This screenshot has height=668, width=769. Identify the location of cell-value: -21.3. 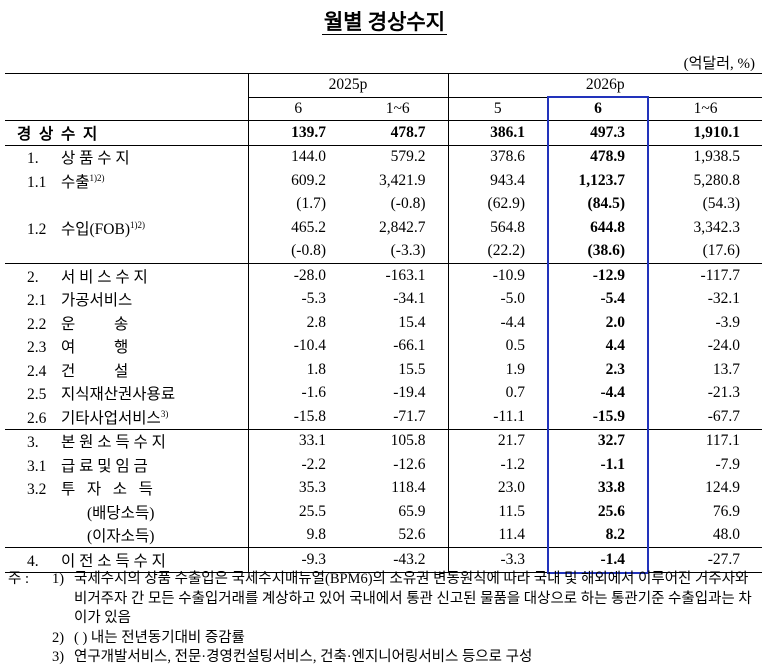
(724, 393).